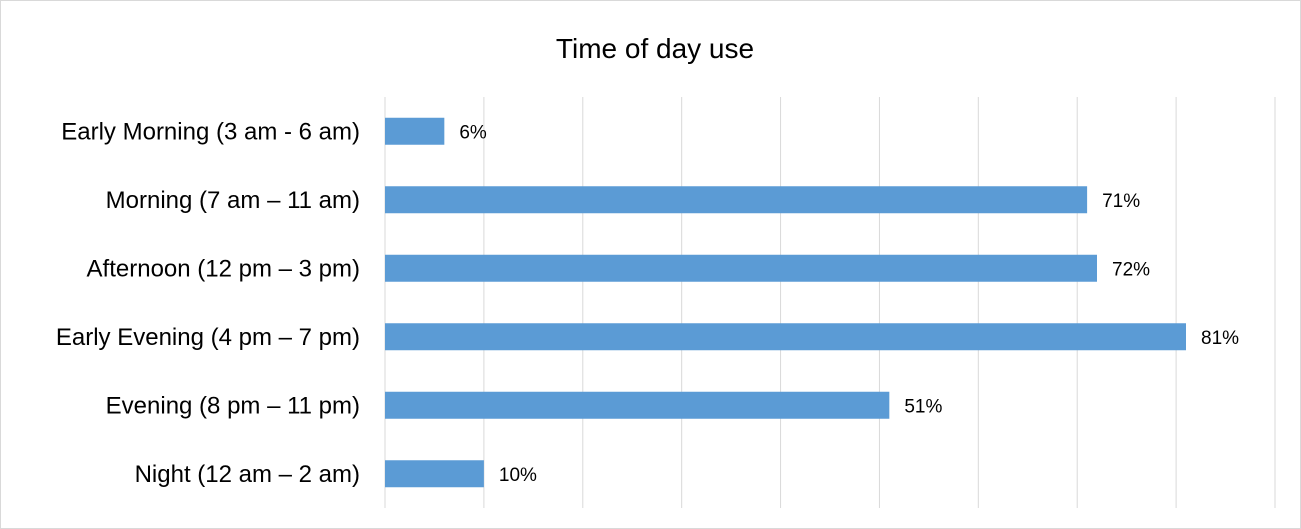 This screenshot has height=529, width=1301. I want to click on category-label: Night (12 am – 2 am), so click(247, 474).